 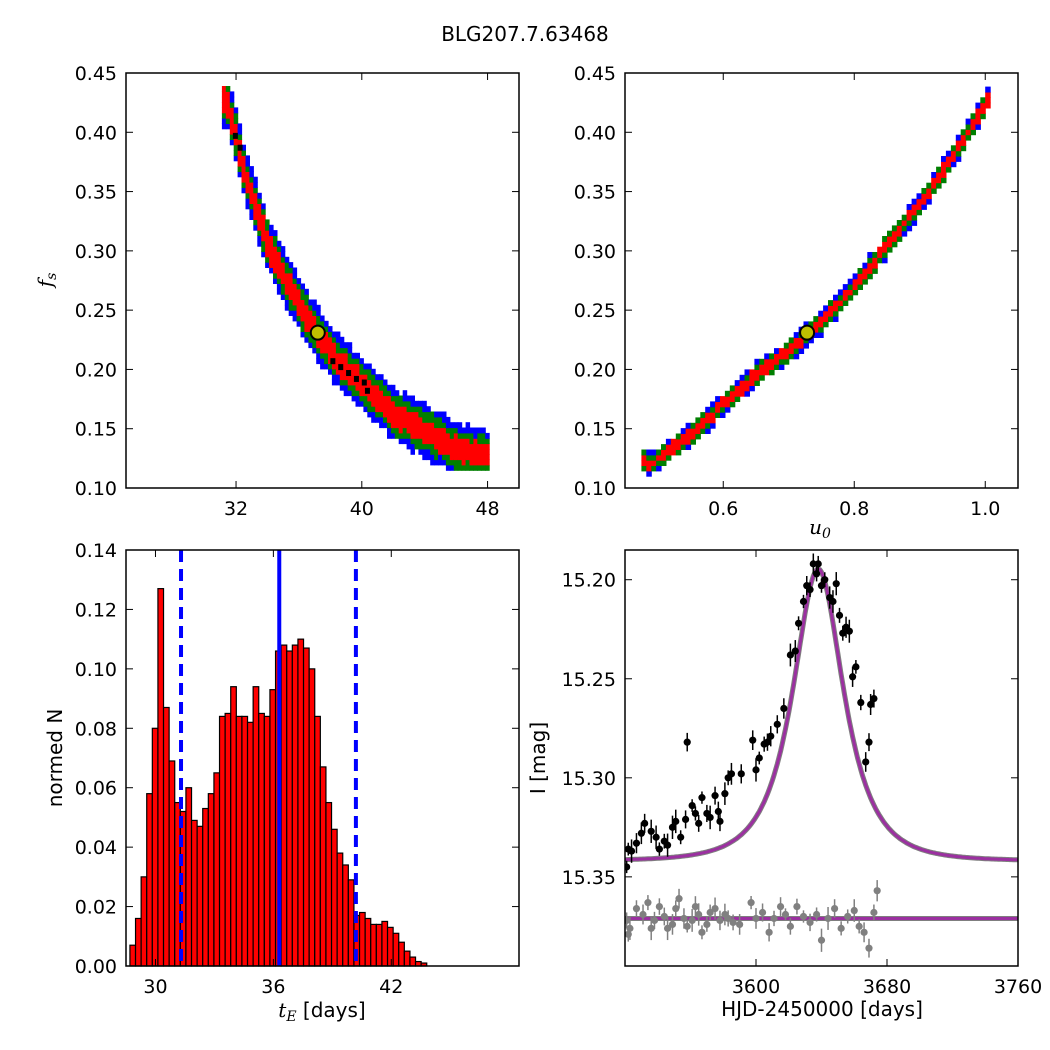 I want to click on y-tick-label: 0.25, so click(x=96, y=311).